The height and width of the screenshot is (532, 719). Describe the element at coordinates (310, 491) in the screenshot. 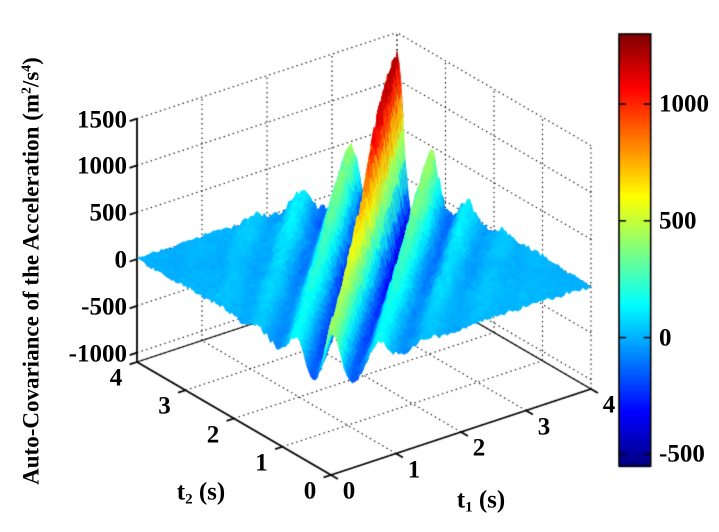

I see `y-tick-label: 0` at that location.